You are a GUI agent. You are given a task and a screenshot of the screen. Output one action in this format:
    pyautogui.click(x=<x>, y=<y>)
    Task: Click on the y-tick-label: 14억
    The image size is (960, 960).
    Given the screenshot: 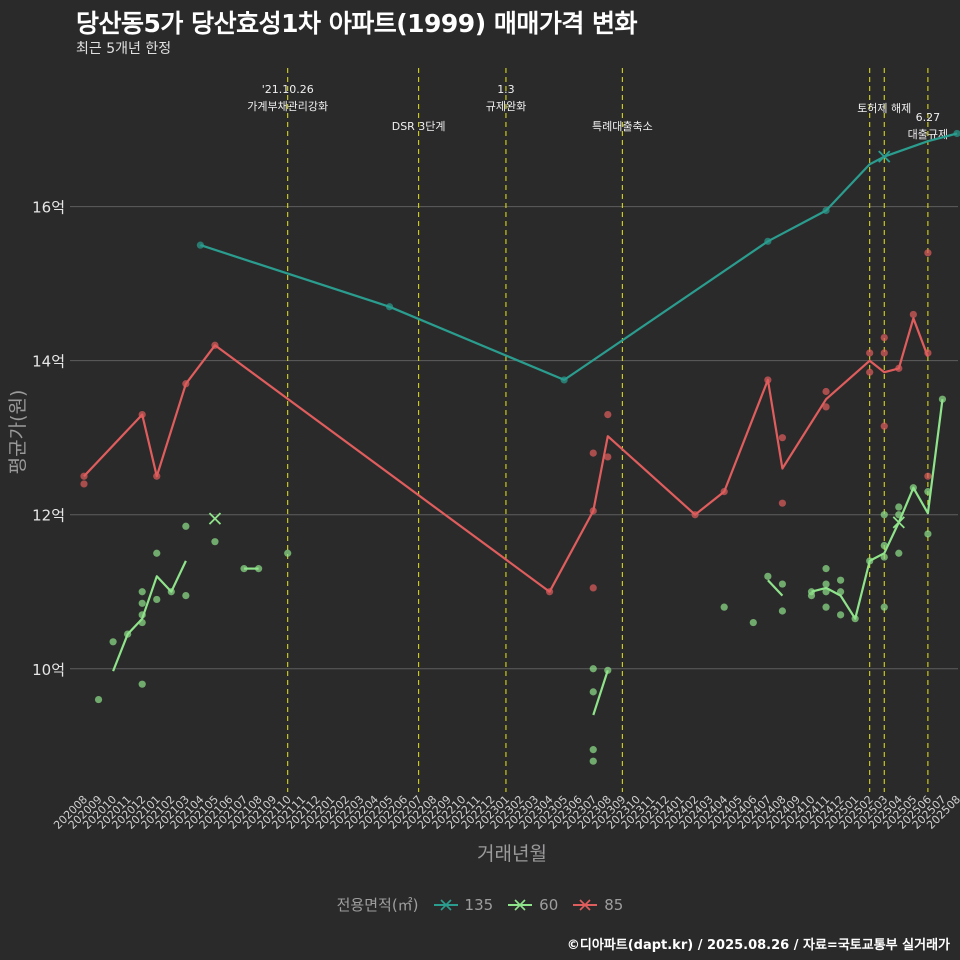 What is the action you would take?
    pyautogui.click(x=48, y=362)
    